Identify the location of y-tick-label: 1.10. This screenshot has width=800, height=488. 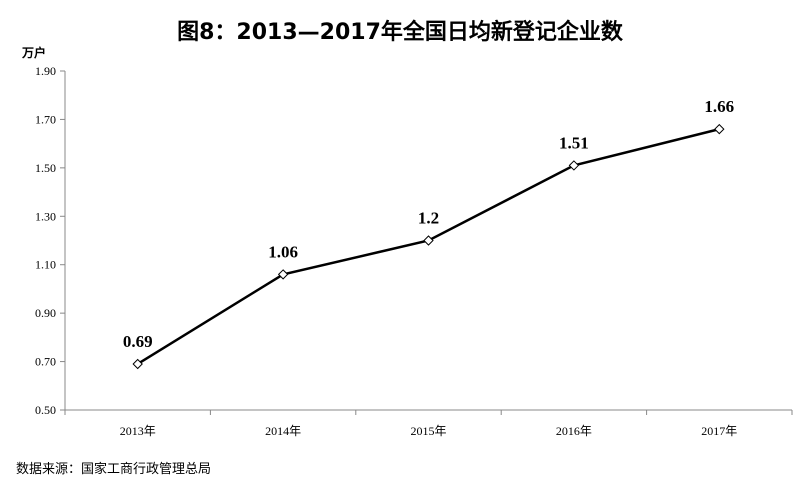
(45, 265).